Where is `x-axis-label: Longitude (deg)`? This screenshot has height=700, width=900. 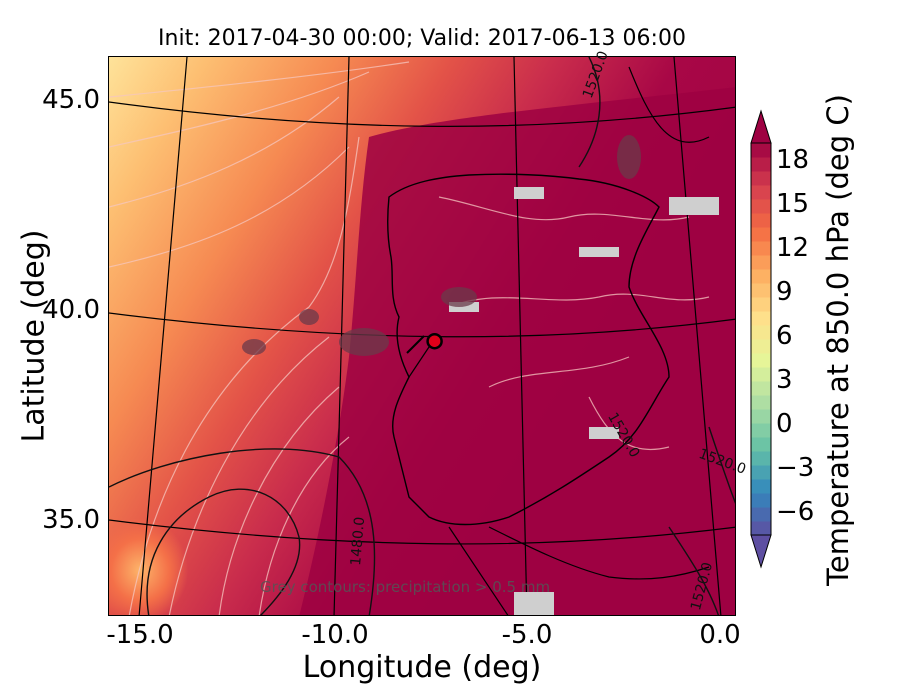 x-axis-label: Longitude (deg) is located at coordinates (422, 667).